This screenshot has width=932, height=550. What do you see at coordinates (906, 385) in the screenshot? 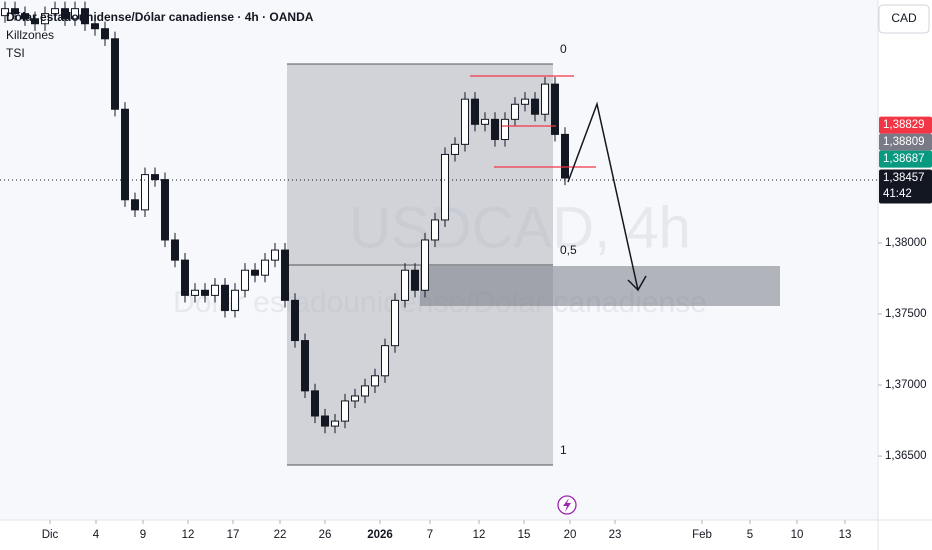
I see `y-tick-label: 1,37000` at bounding box center [906, 385].